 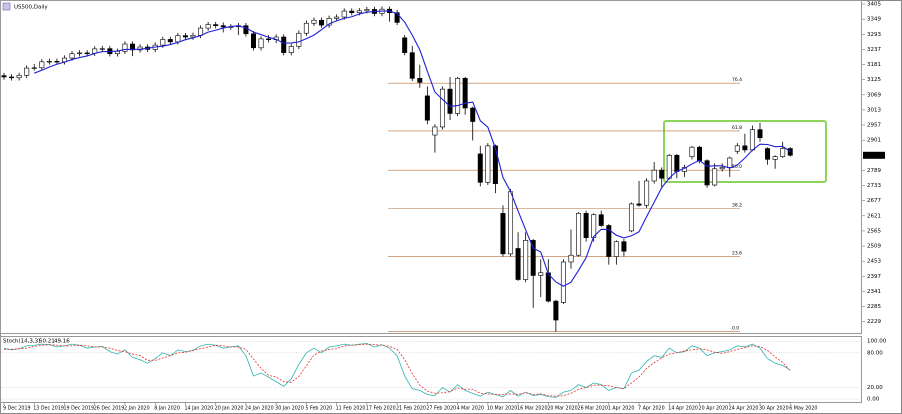 I want to click on fib-label: 0.0, so click(x=735, y=329).